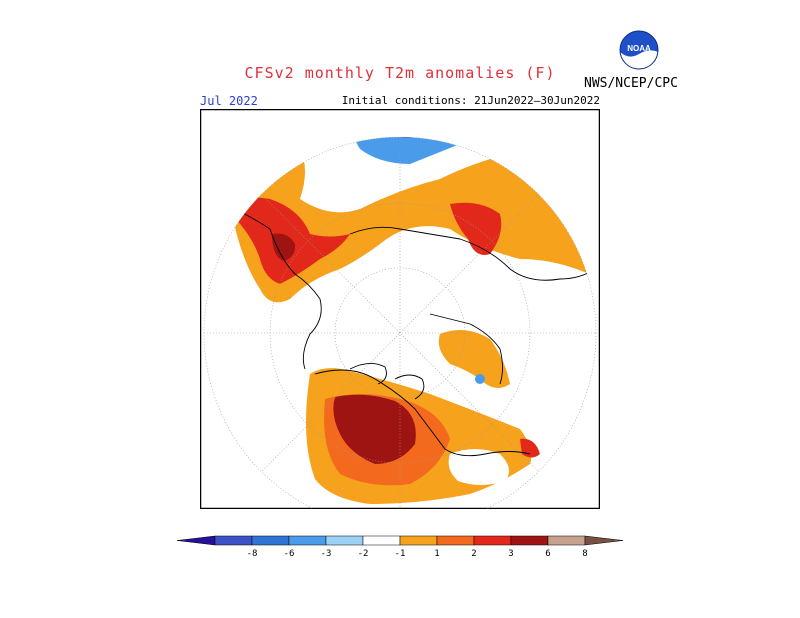  What do you see at coordinates (400, 73) in the screenshot?
I see `map-title: CFSv2 monthly T2m anomalies (F)` at bounding box center [400, 73].